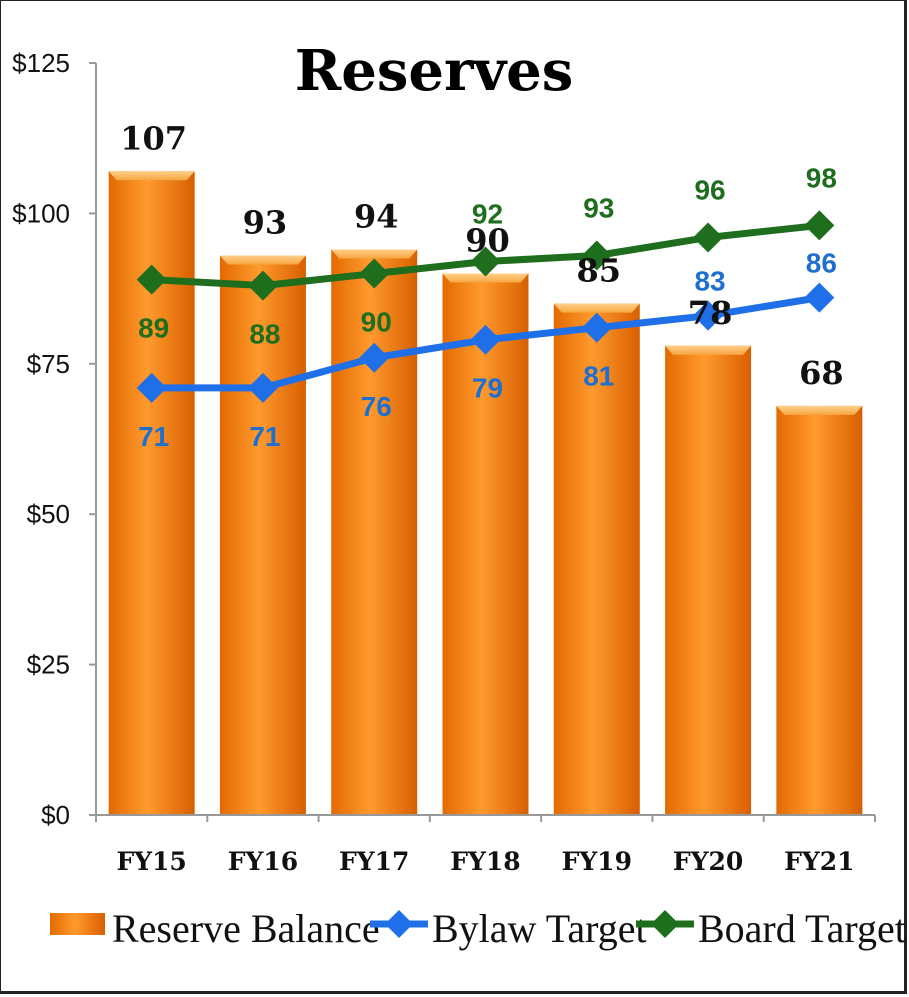  What do you see at coordinates (48, 364) in the screenshot?
I see `y-tick-label: $75` at bounding box center [48, 364].